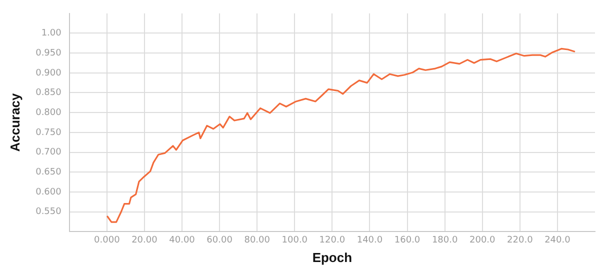  Describe the element at coordinates (49, 212) in the screenshot. I see `y-tick-label: 0.550` at that location.